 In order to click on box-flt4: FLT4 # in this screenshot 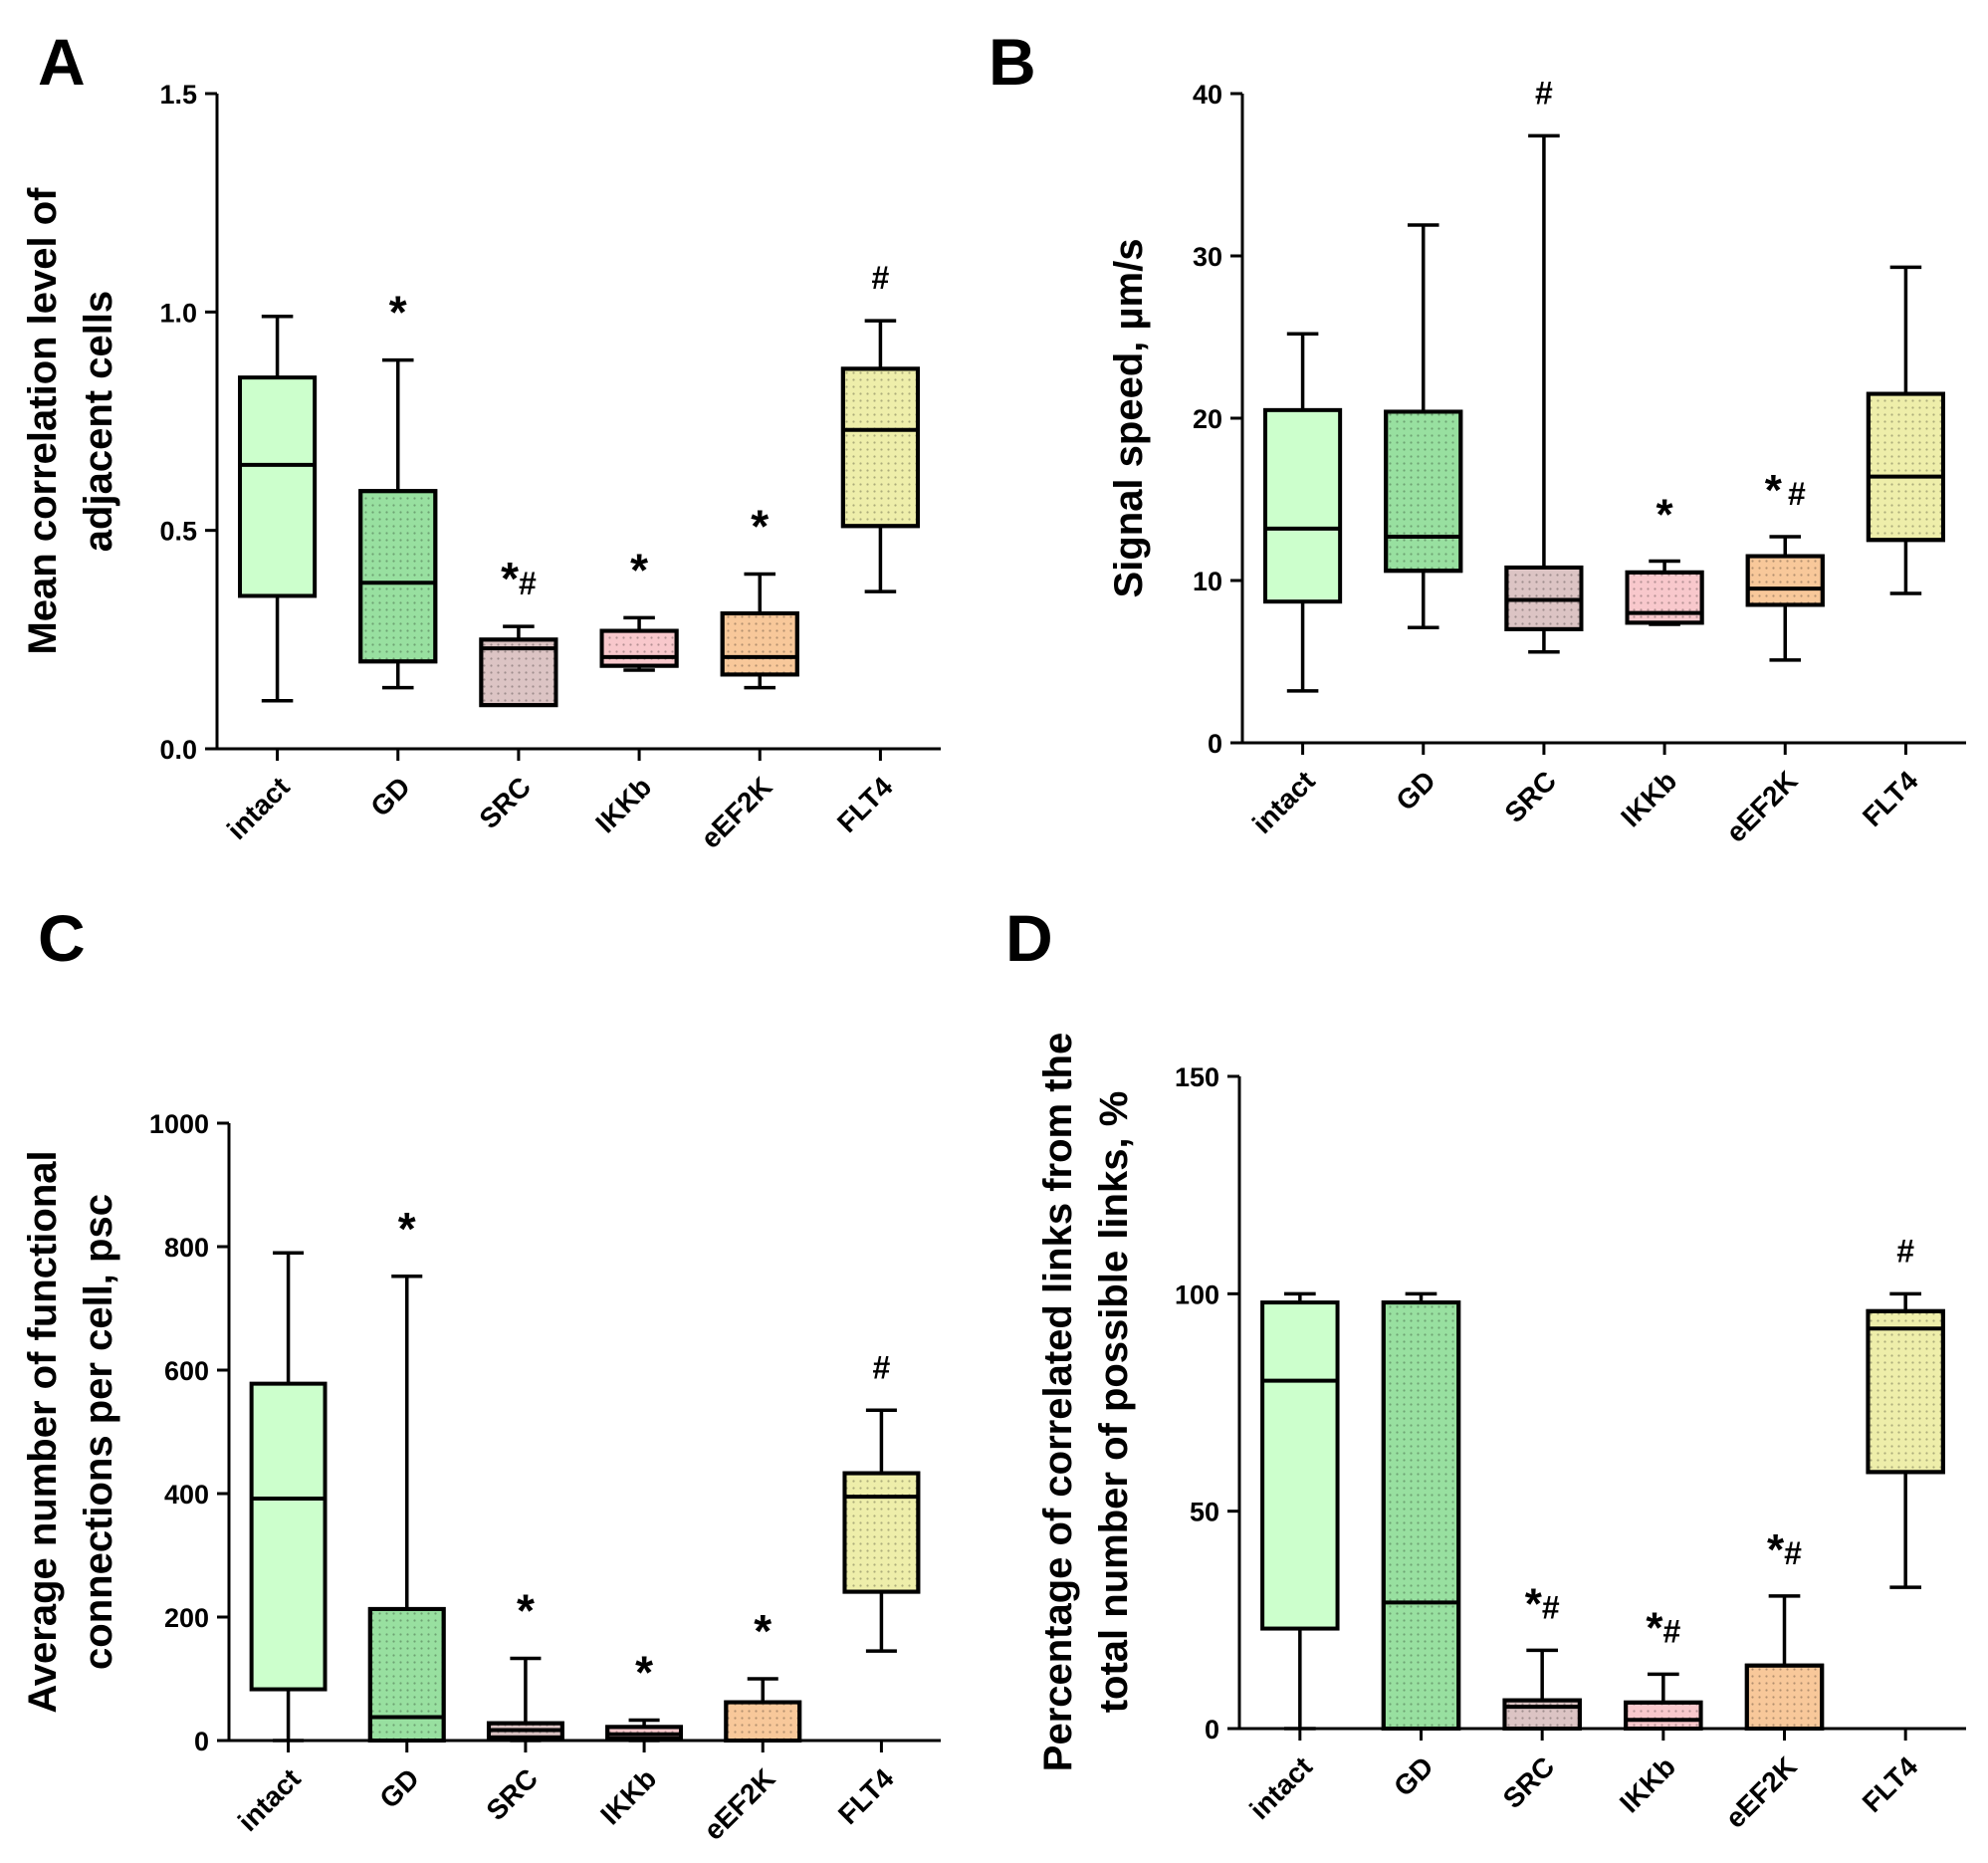, I will do `click(876, 1589)`.